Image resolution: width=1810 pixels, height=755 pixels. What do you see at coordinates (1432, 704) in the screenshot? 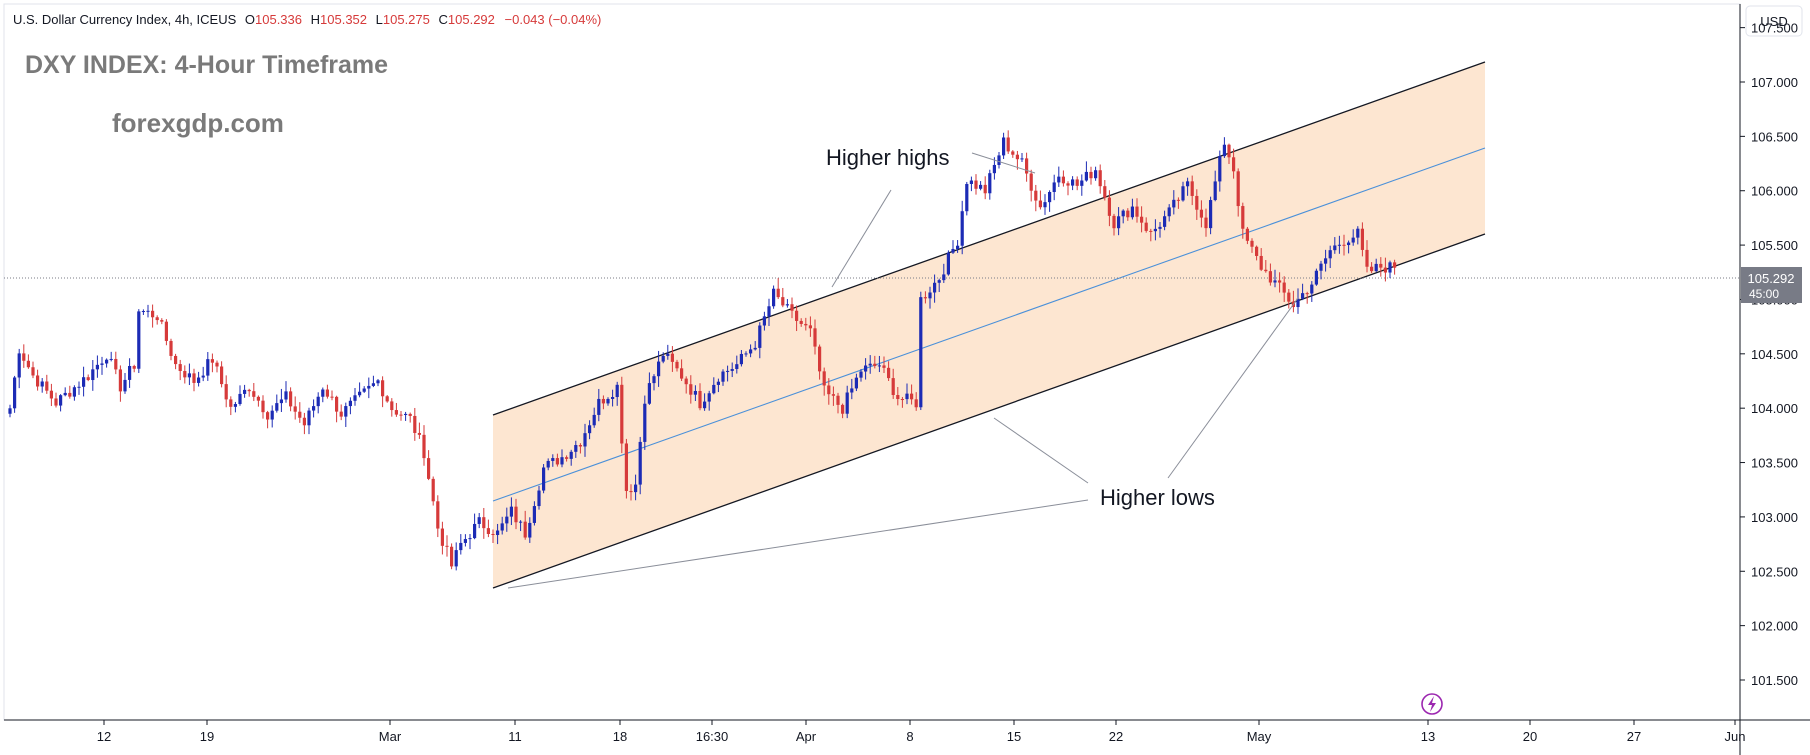
I see `lightning-icon` at bounding box center [1432, 704].